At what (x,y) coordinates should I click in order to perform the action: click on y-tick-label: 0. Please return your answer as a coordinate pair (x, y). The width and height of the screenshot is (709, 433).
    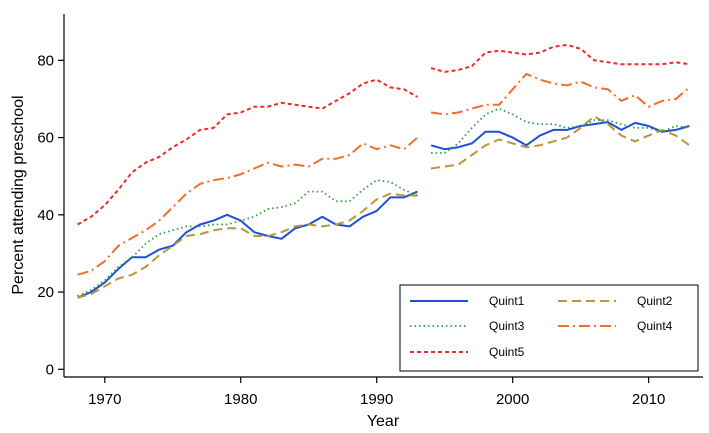
    Looking at the image, I should click on (50, 369).